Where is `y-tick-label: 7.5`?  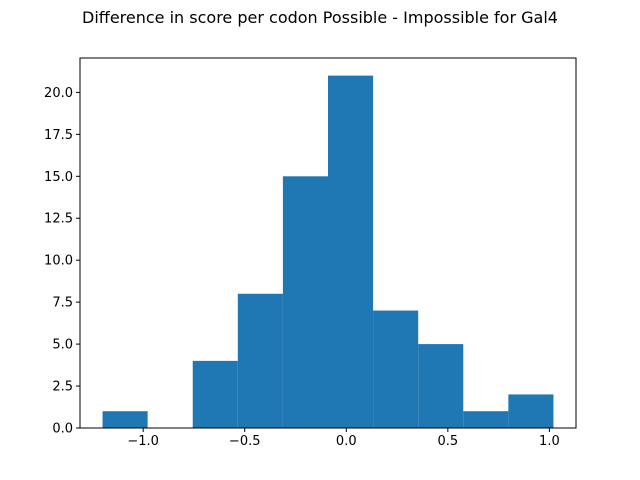
y-tick-label: 7.5 is located at coordinates (62, 303).